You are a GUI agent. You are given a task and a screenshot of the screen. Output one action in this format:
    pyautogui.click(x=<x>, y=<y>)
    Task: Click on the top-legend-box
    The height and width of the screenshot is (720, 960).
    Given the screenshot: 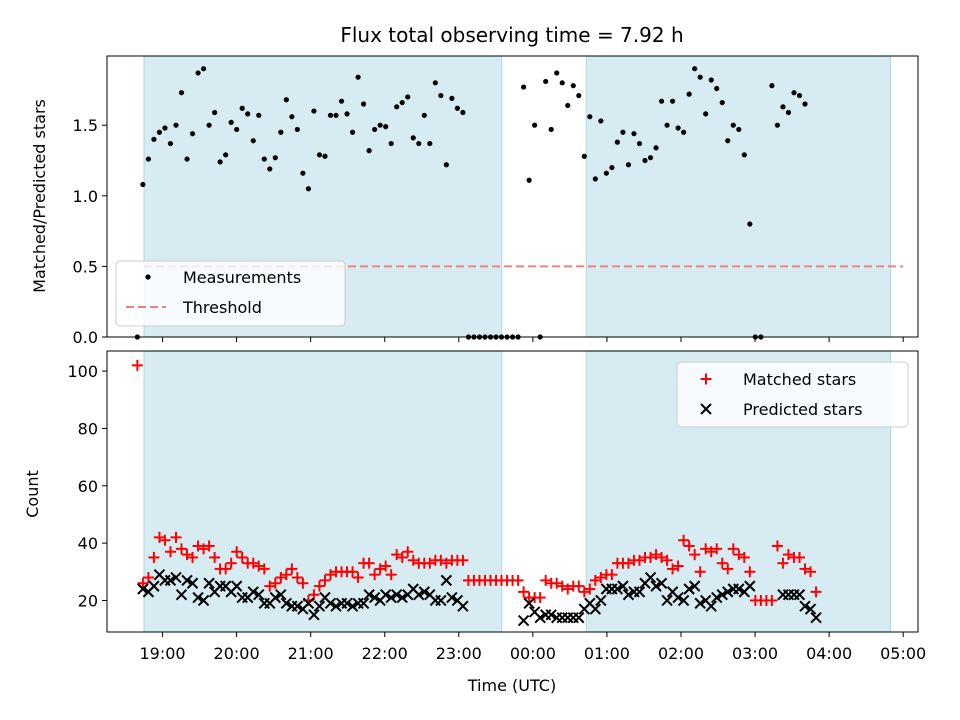 What is the action you would take?
    pyautogui.click(x=230, y=293)
    